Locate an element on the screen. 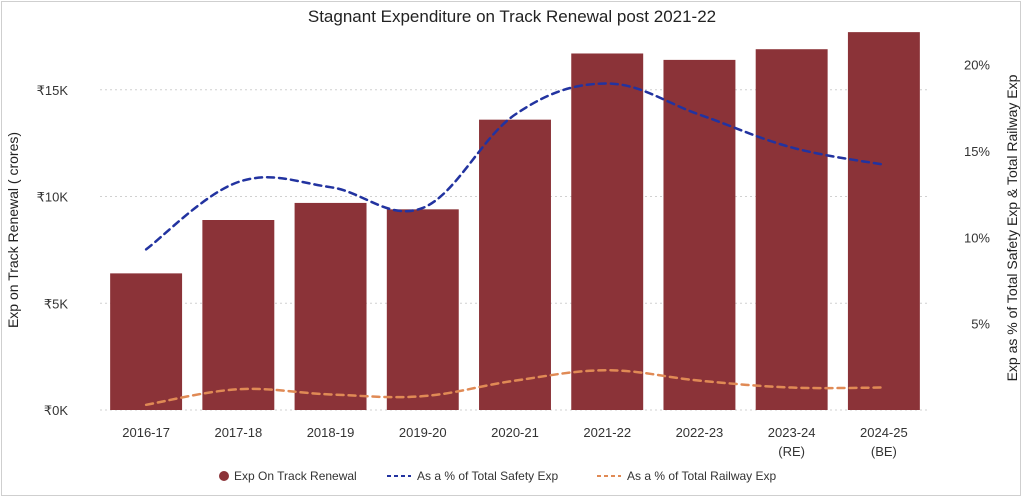 Image resolution: width=1024 pixels, height=499 pixels. legend-label: As a % of Total Safety Exp is located at coordinates (488, 476).